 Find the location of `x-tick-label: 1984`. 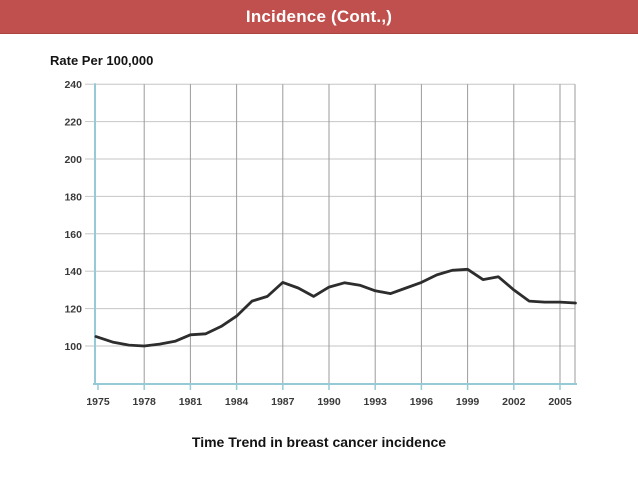

x-tick-label: 1984 is located at coordinates (237, 402).